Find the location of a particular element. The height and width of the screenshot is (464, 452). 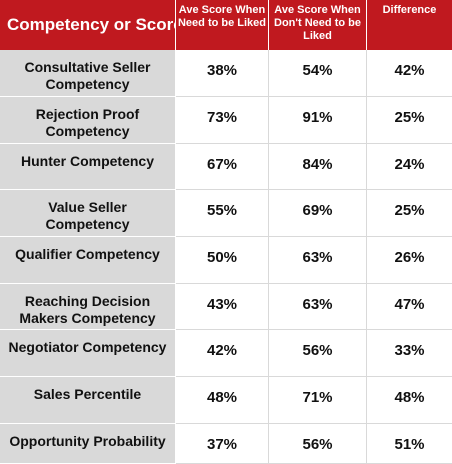

need-liked-value: 48% is located at coordinates (222, 400).